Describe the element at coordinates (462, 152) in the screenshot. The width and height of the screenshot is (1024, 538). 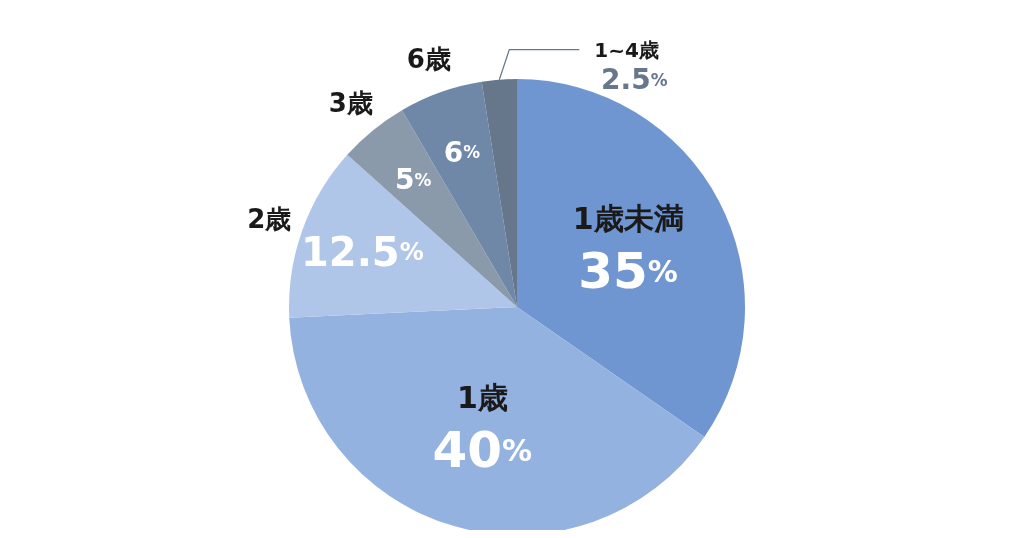
I see `data-label: 6%` at that location.